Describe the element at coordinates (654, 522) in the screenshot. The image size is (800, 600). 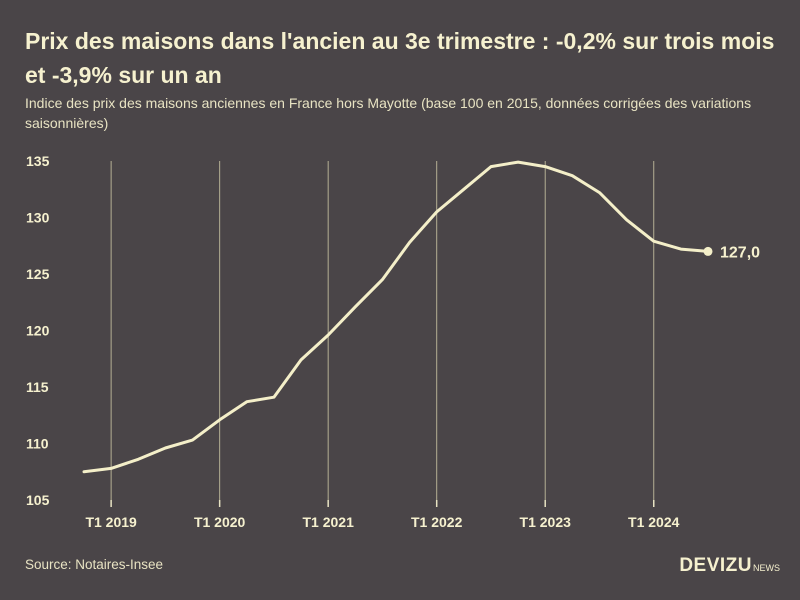
I see `x-tick-label: T1 2024` at that location.